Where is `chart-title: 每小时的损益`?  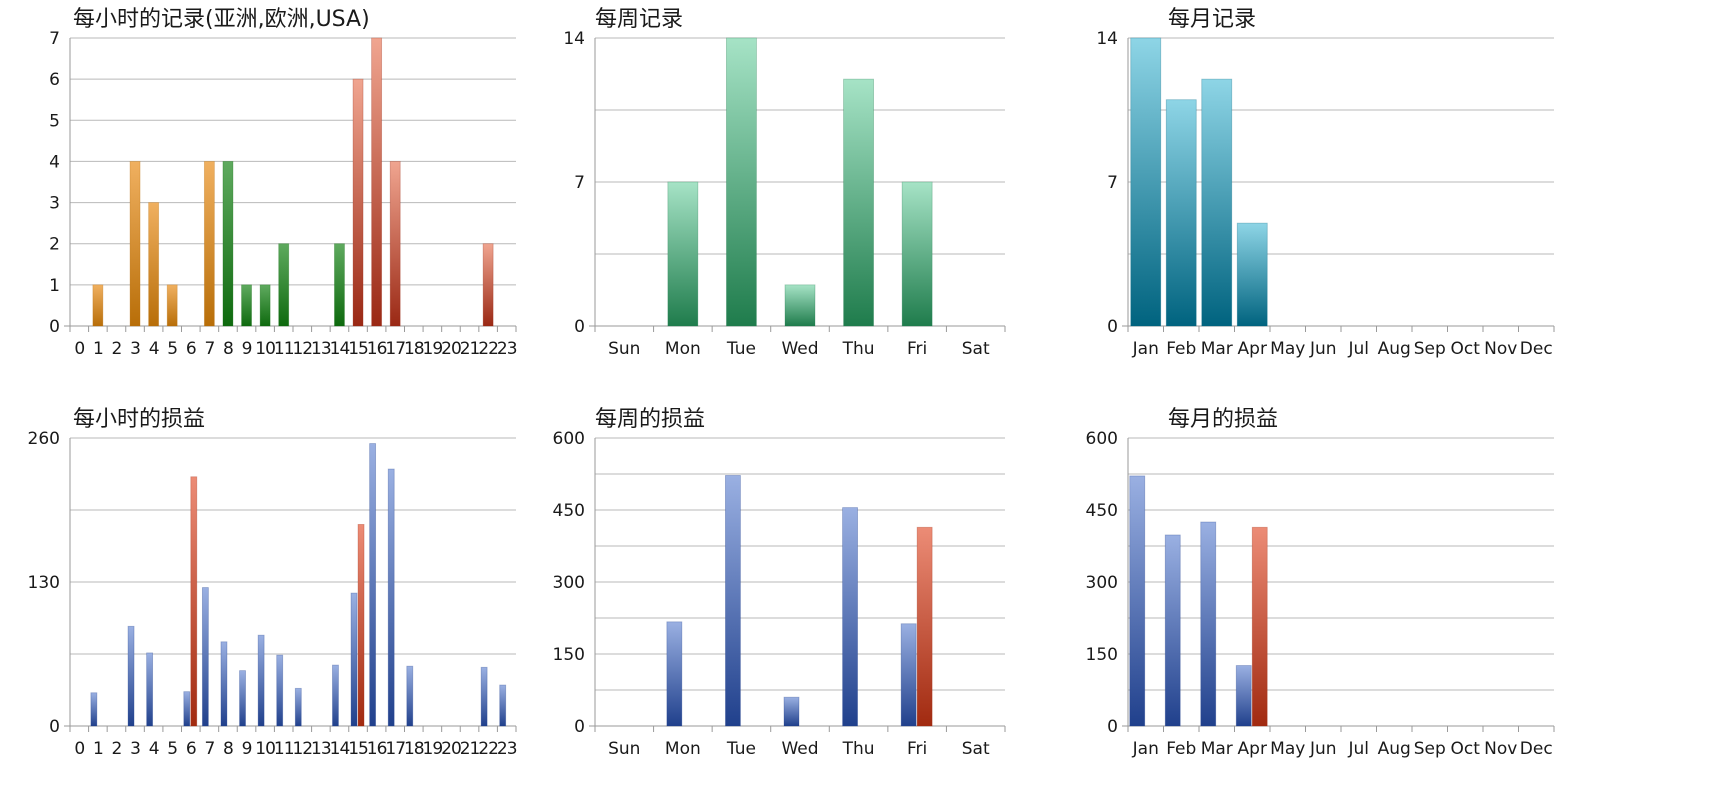 chart-title: 每小时的损益 is located at coordinates (139, 419).